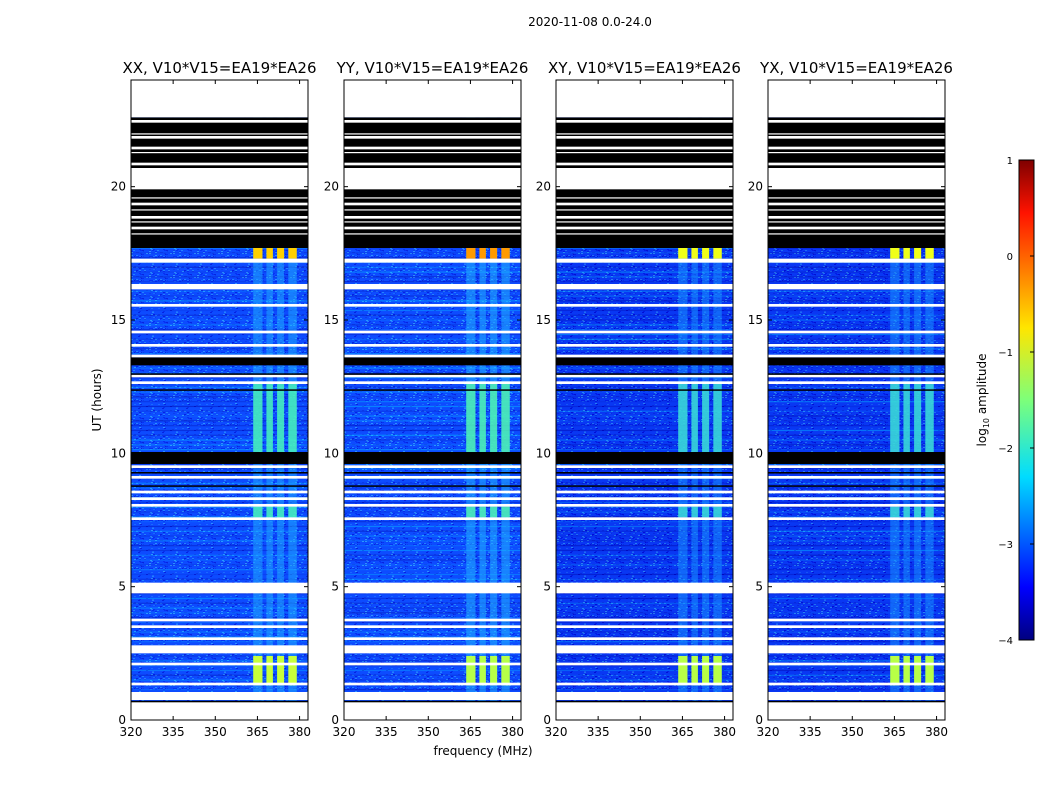  What do you see at coordinates (1010, 161) in the screenshot?
I see `colorbar-tick-label: 1` at bounding box center [1010, 161].